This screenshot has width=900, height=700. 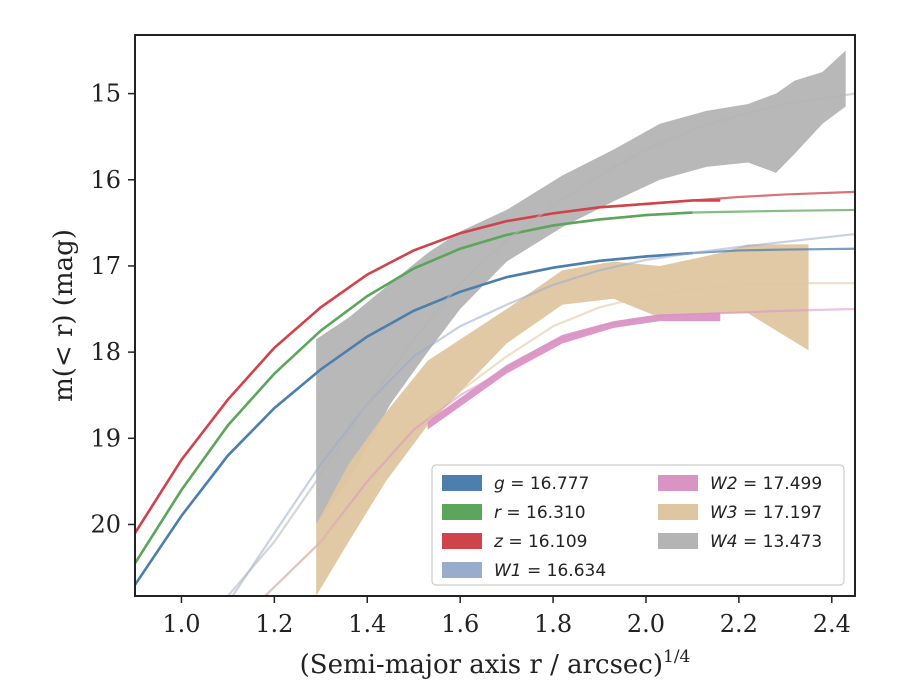 What do you see at coordinates (181, 624) in the screenshot?
I see `x-tick-label: 1.0` at bounding box center [181, 624].